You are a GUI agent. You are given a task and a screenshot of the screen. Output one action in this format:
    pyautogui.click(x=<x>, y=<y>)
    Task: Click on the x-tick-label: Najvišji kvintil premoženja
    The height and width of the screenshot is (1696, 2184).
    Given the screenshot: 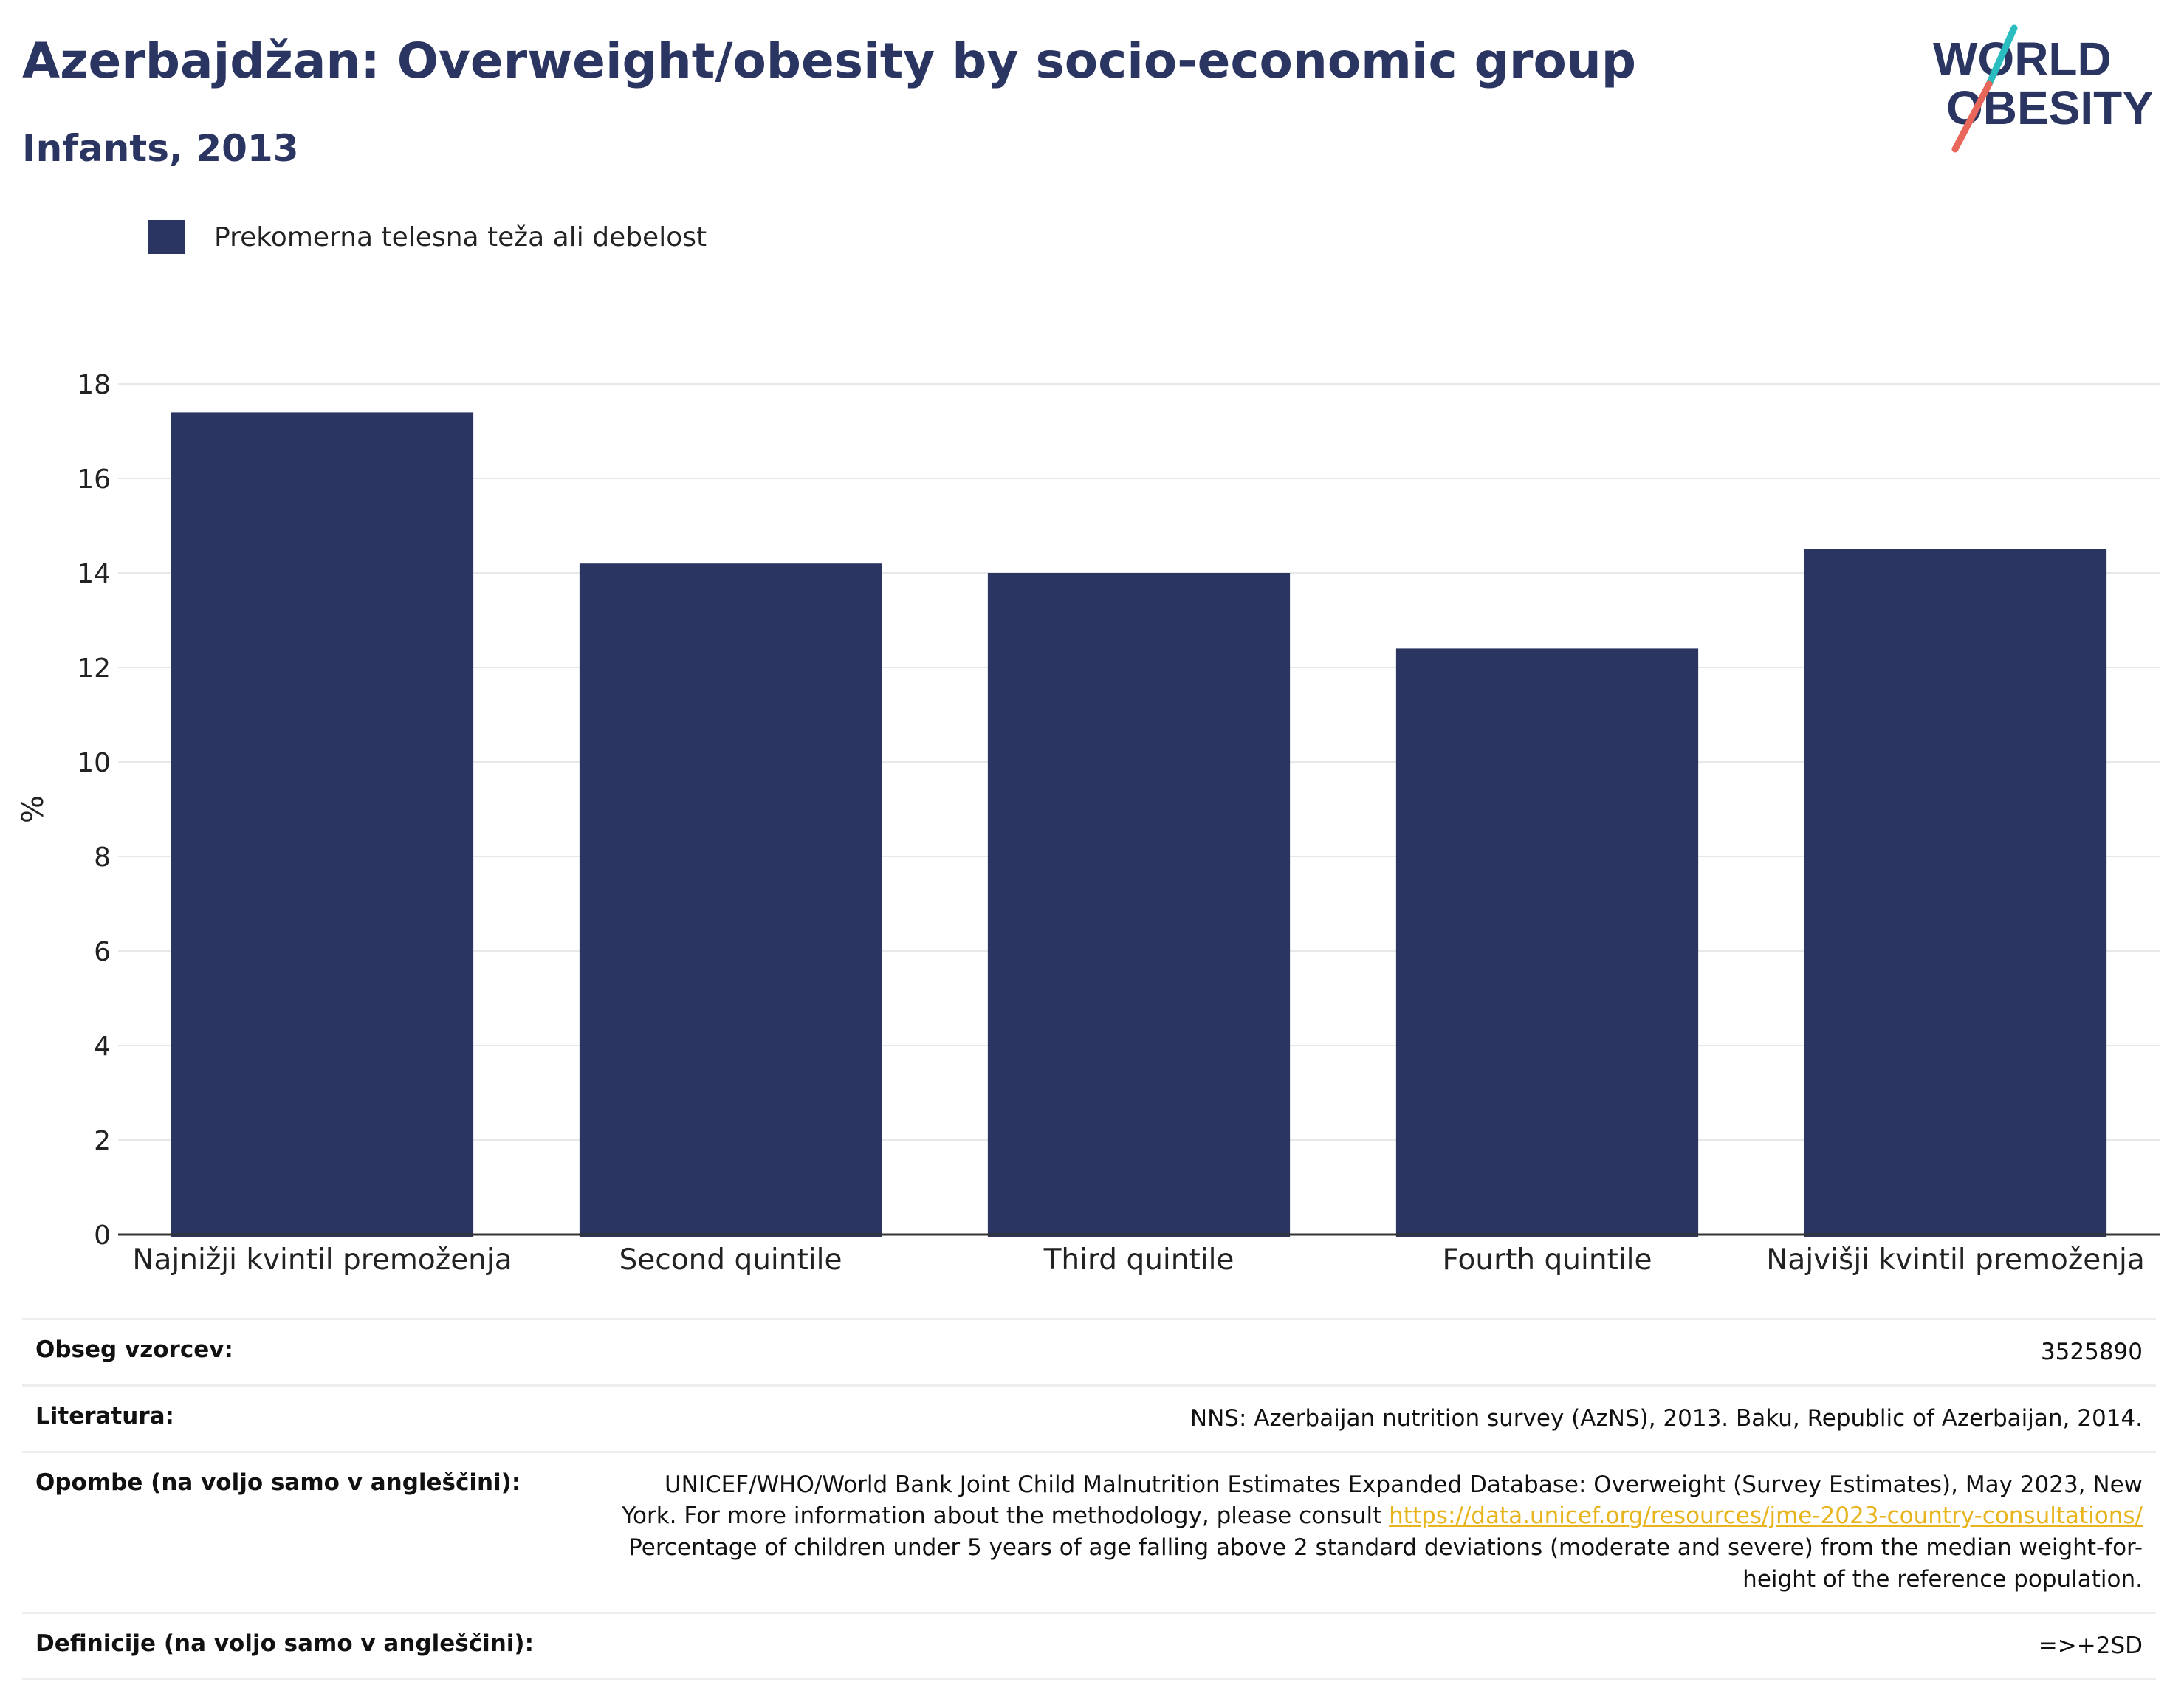 What is the action you would take?
    pyautogui.click(x=1955, y=1260)
    